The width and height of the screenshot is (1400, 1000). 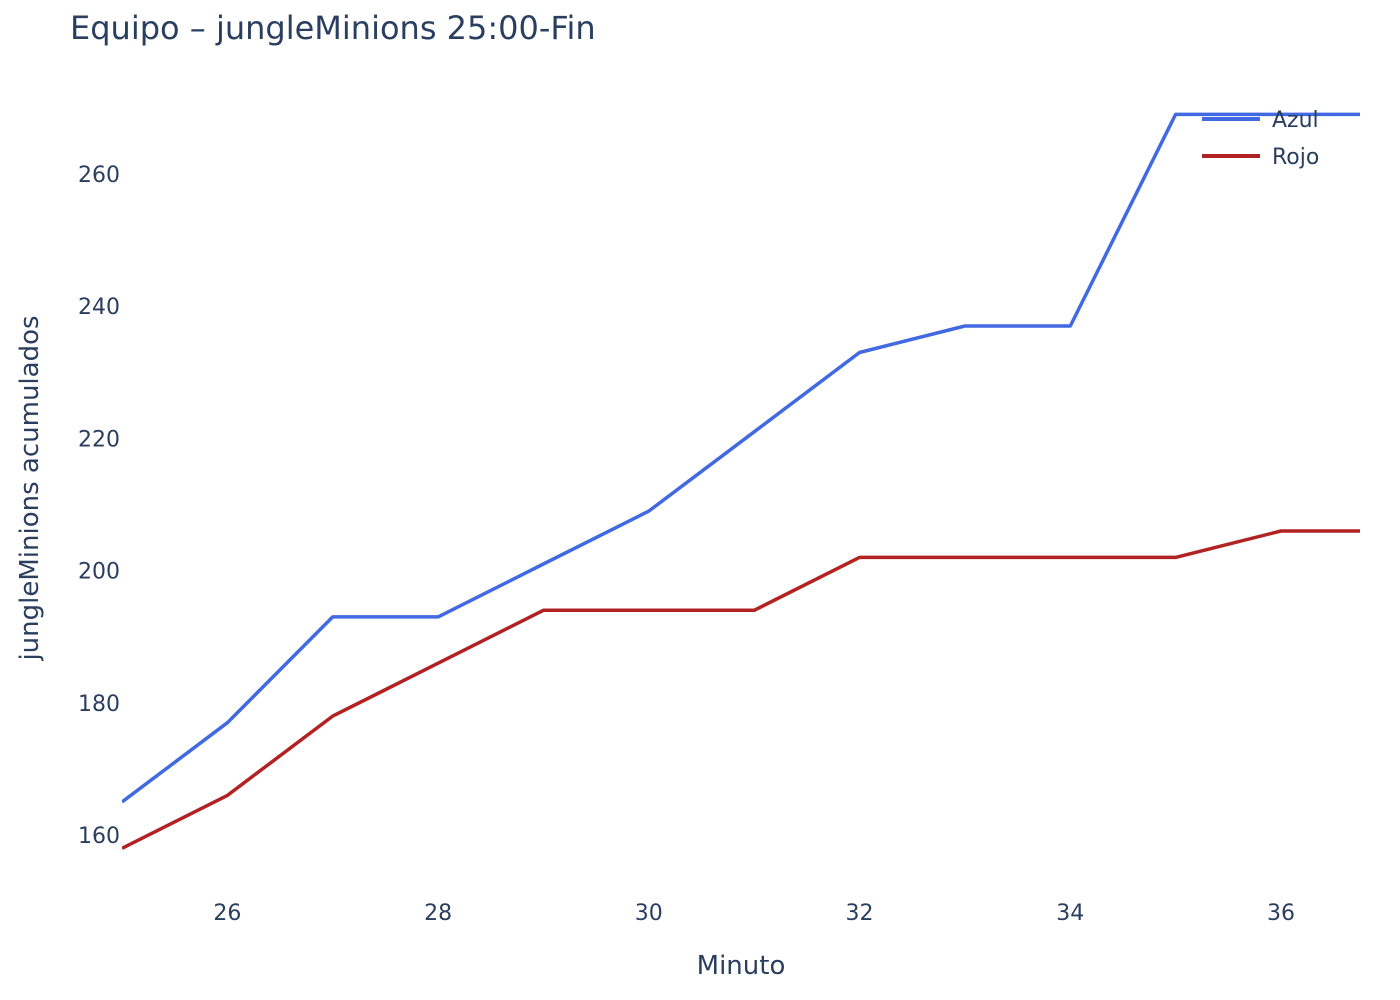 I want to click on x-tick-label: 32, so click(x=860, y=913).